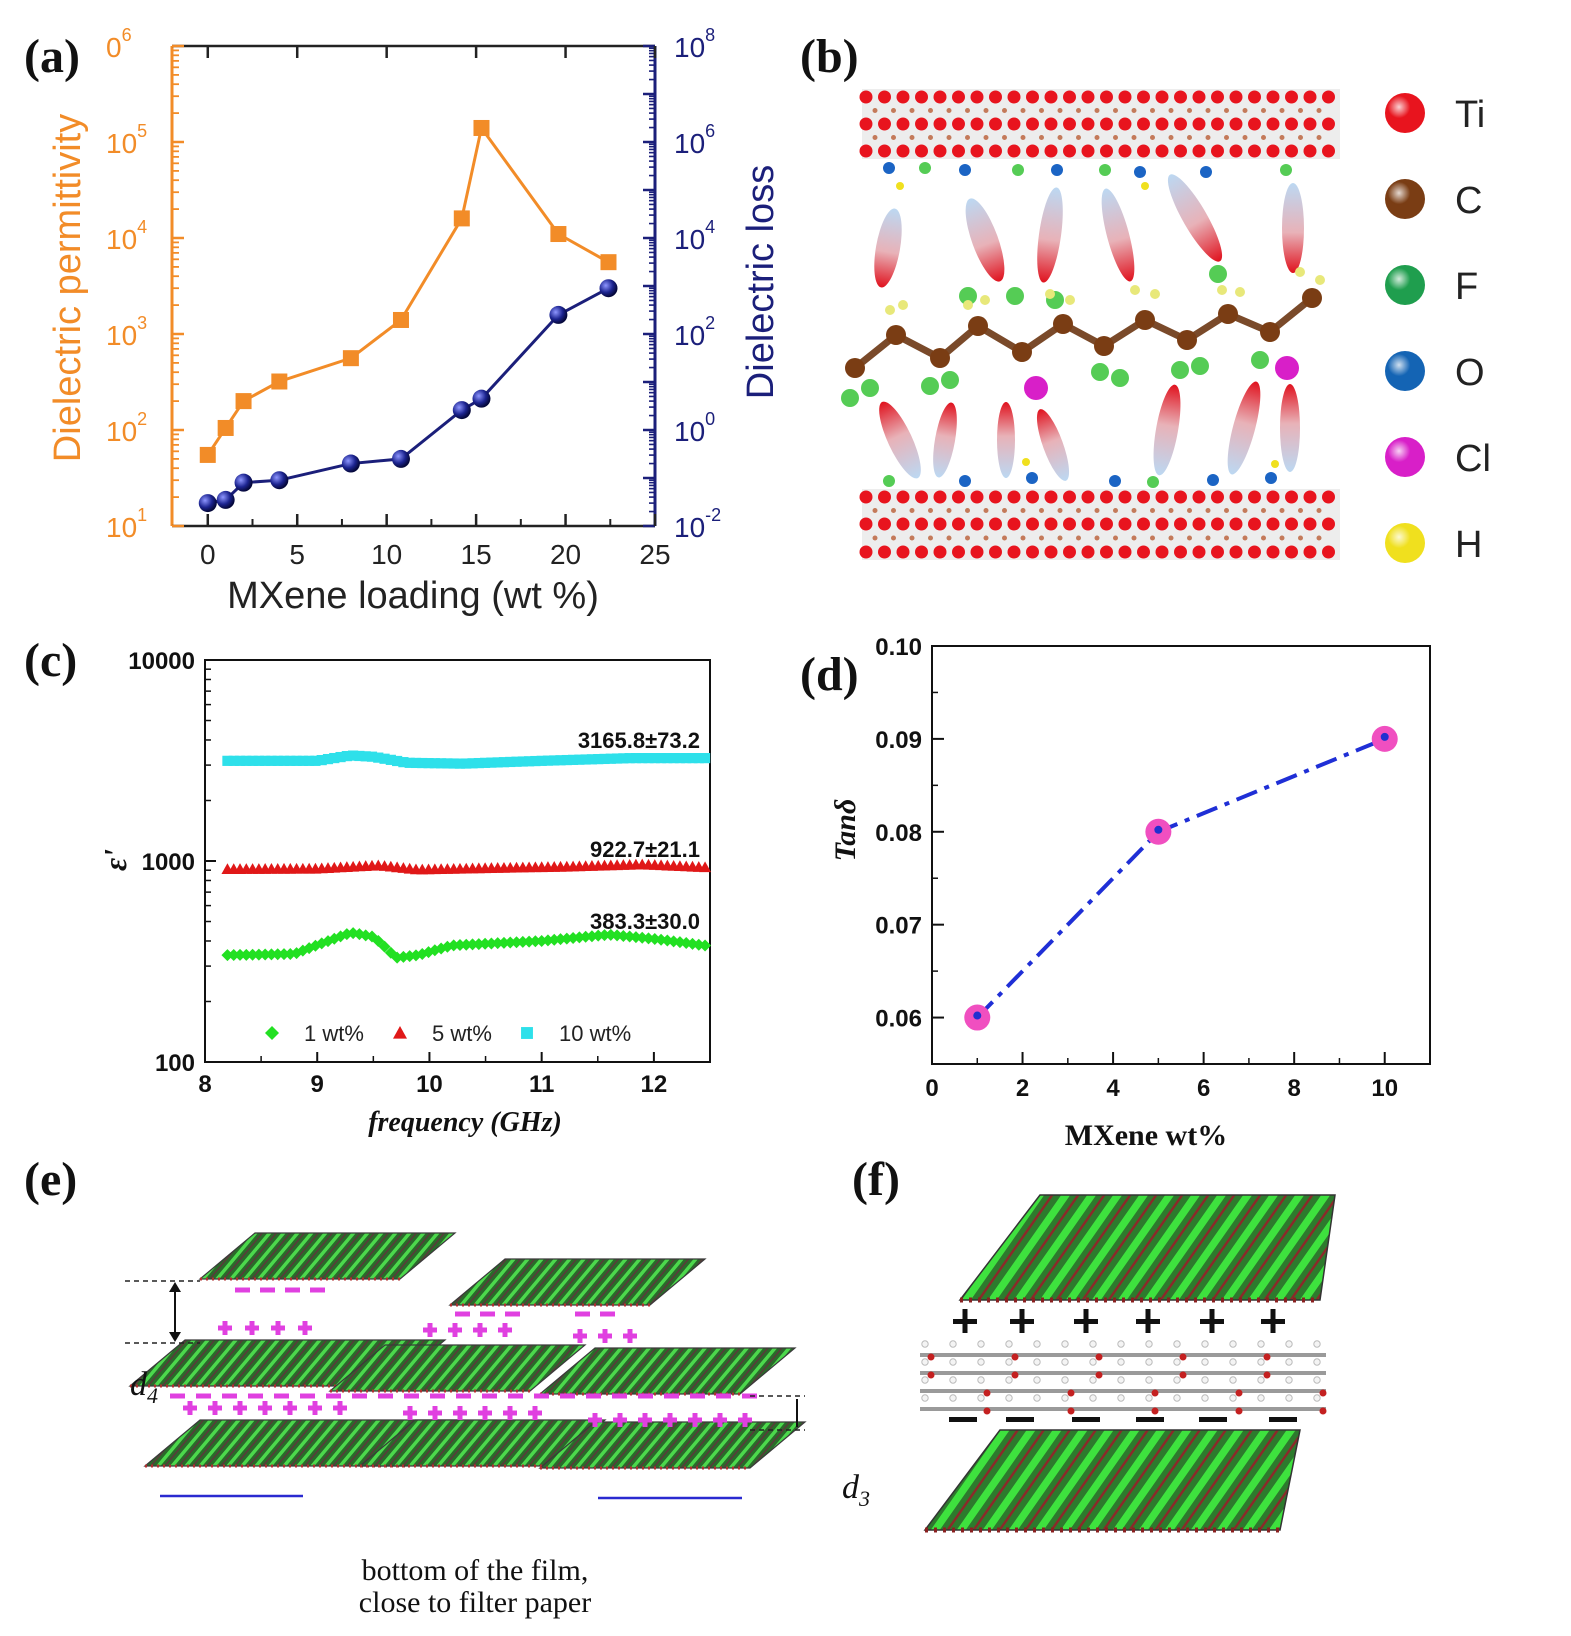 This screenshot has width=1571, height=1636. Describe the element at coordinates (1120, 378) in the screenshot. I see `f-atom` at that location.